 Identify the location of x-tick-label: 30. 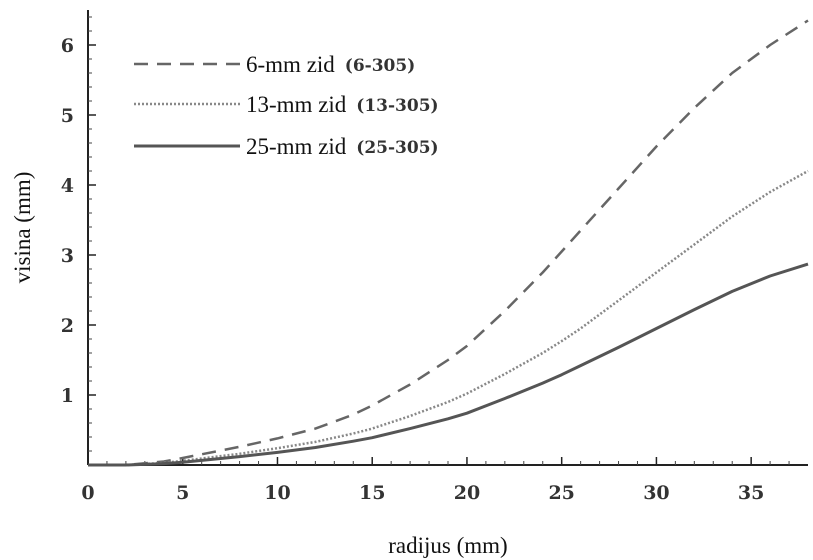
(656, 493).